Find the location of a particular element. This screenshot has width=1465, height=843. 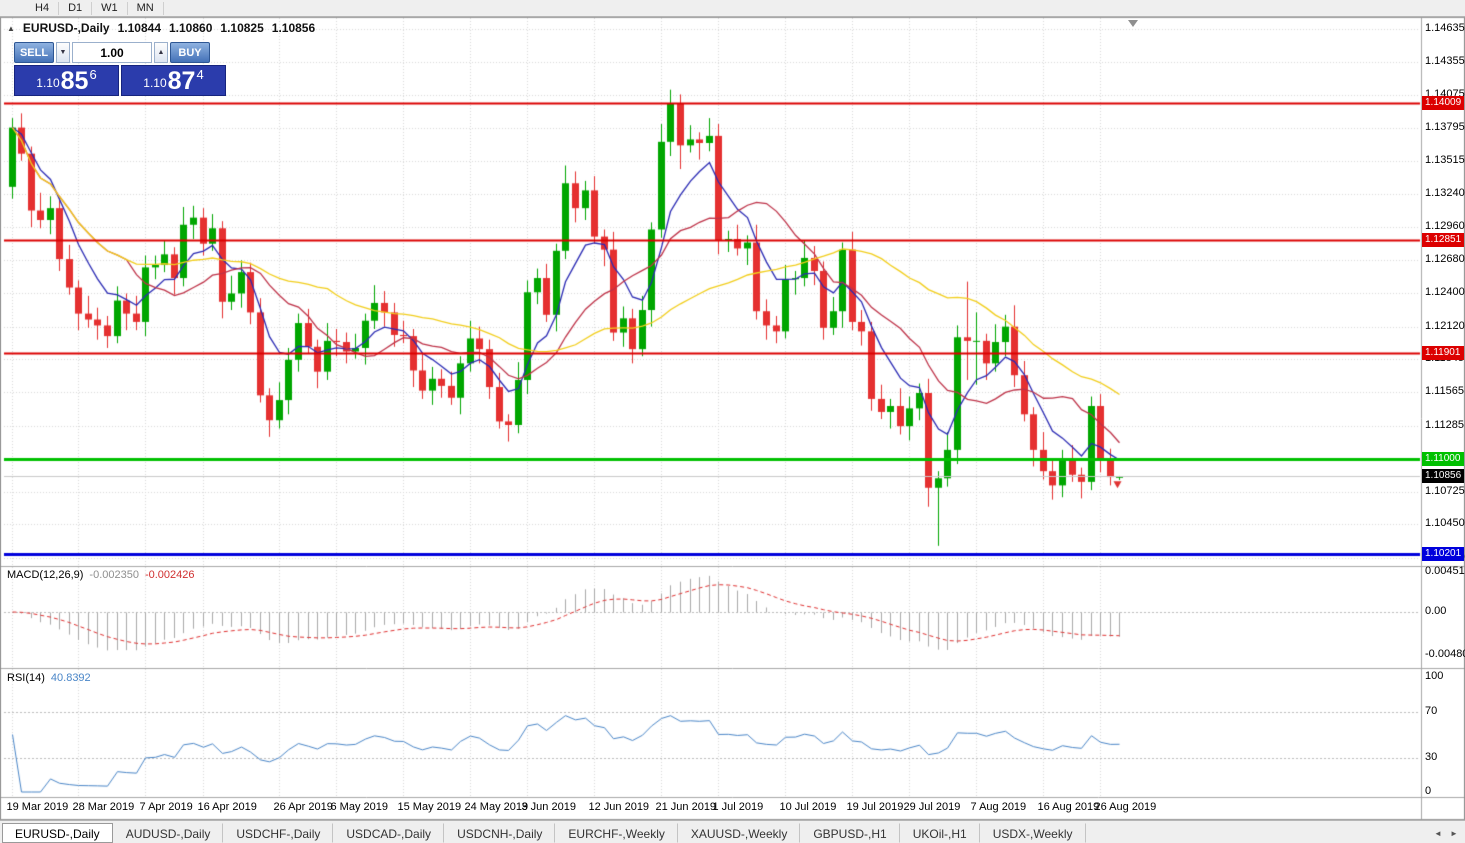

lot-size-input is located at coordinates (112, 52).